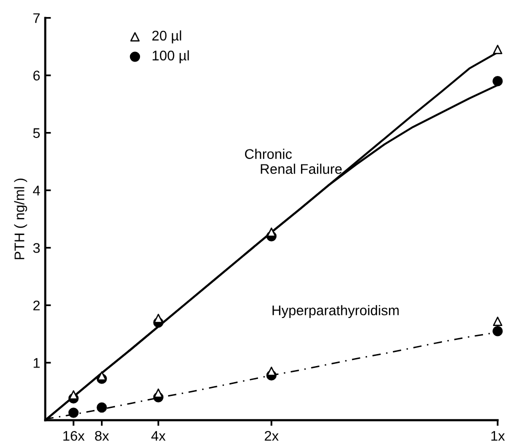  I want to click on y-tick-label: 2, so click(36, 305).